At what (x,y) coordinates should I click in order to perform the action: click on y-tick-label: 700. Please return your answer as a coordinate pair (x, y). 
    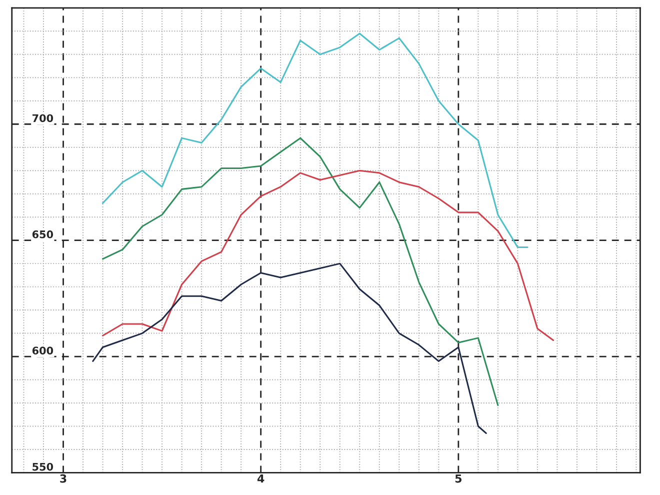
    Looking at the image, I should click on (43, 118).